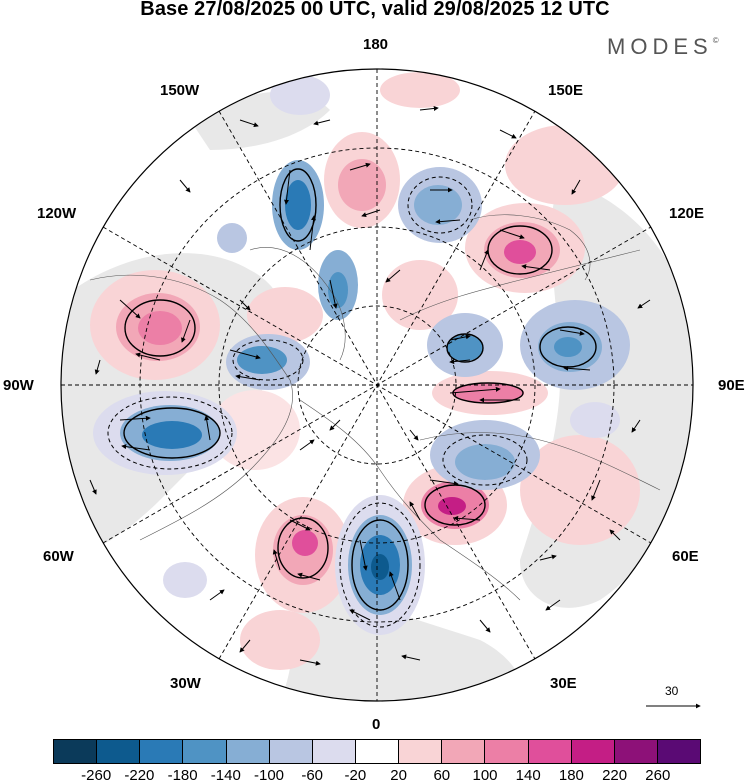 Image resolution: width=750 pixels, height=784 pixels. I want to click on colorbar-tick-label: 140, so click(528, 775).